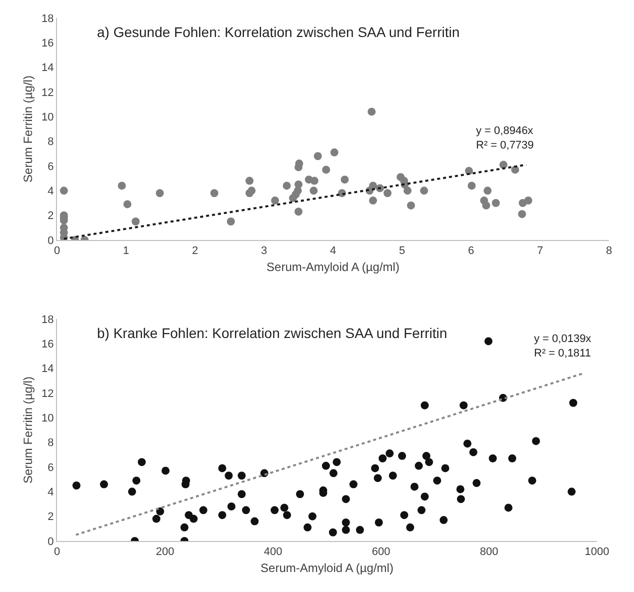 The height and width of the screenshot is (592, 634). What do you see at coordinates (165, 552) in the screenshot?
I see `x-tick-label: 200` at bounding box center [165, 552].